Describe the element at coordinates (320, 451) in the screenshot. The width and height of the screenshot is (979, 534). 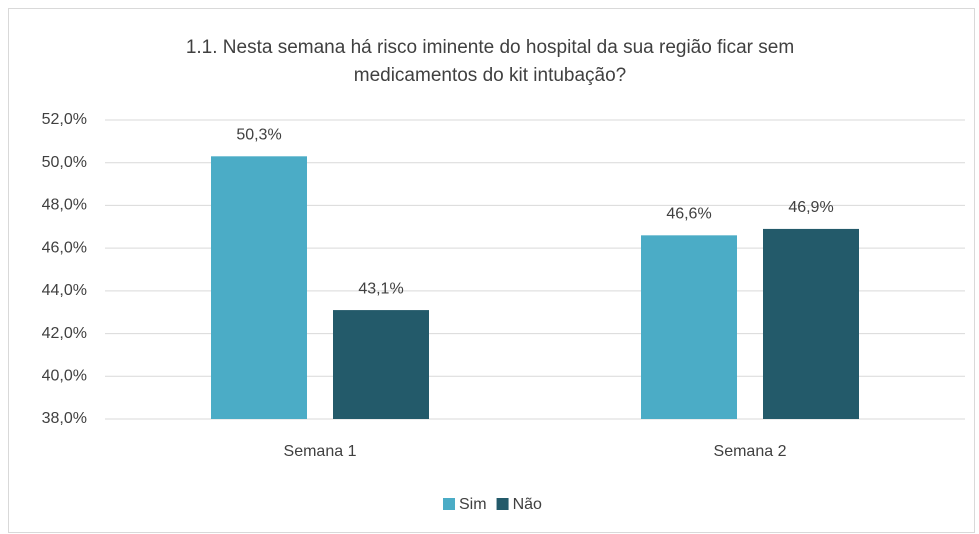
I see `x-tick-label: Semana 1` at that location.